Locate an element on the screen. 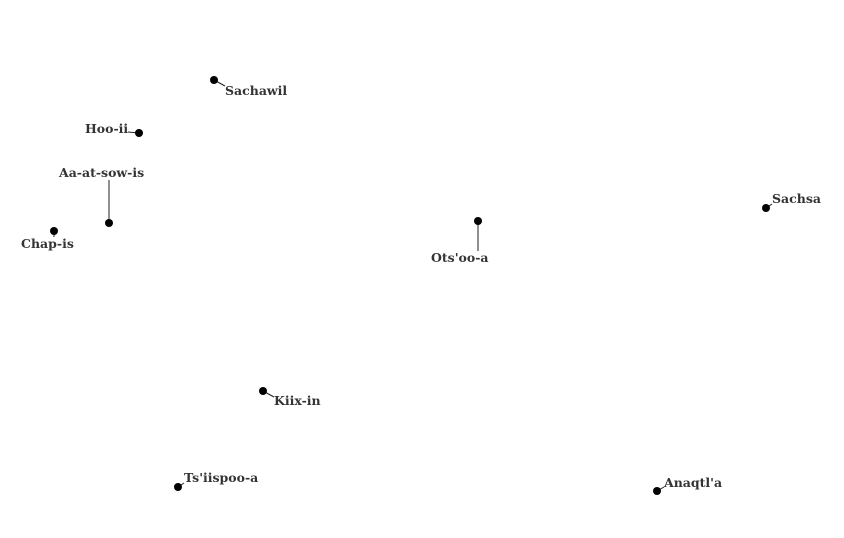  place-tsiispoo-a: Ts'iispoo-a is located at coordinates (216, 480).